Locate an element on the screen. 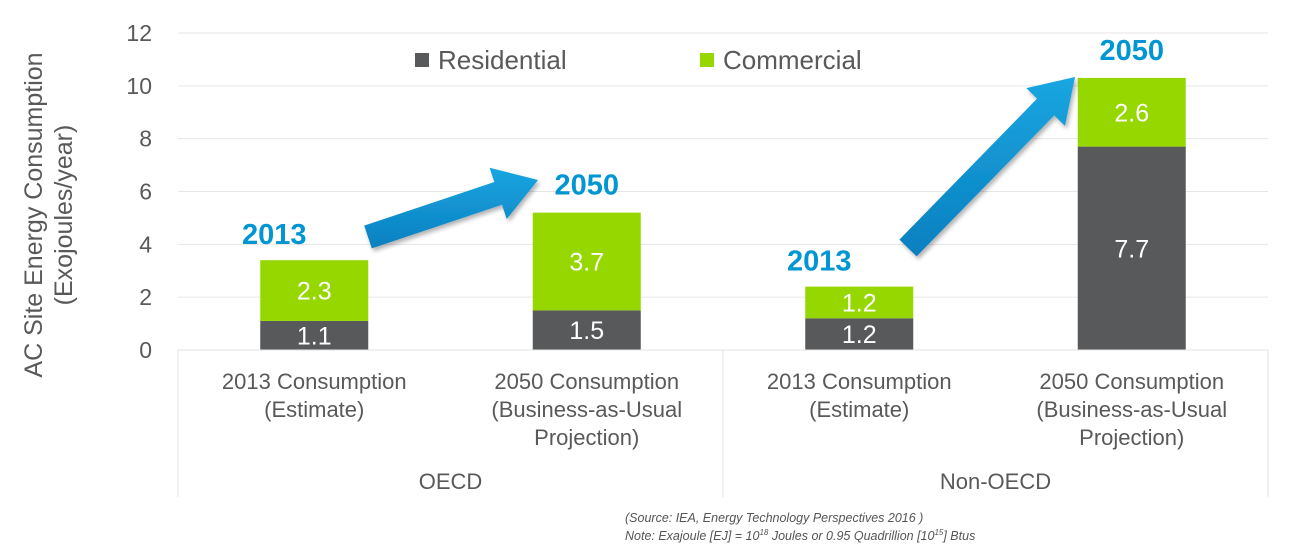 The height and width of the screenshot is (547, 1289). y-tick-label: 4 is located at coordinates (145, 244).